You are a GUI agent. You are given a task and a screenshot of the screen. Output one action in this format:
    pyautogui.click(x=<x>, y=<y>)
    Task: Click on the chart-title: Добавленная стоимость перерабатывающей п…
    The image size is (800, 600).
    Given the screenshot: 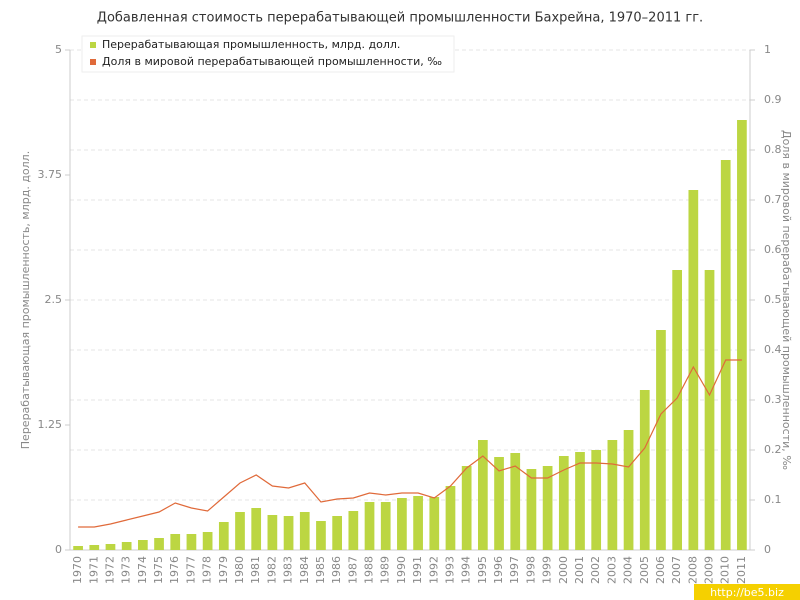 What is the action you would take?
    pyautogui.click(x=400, y=18)
    